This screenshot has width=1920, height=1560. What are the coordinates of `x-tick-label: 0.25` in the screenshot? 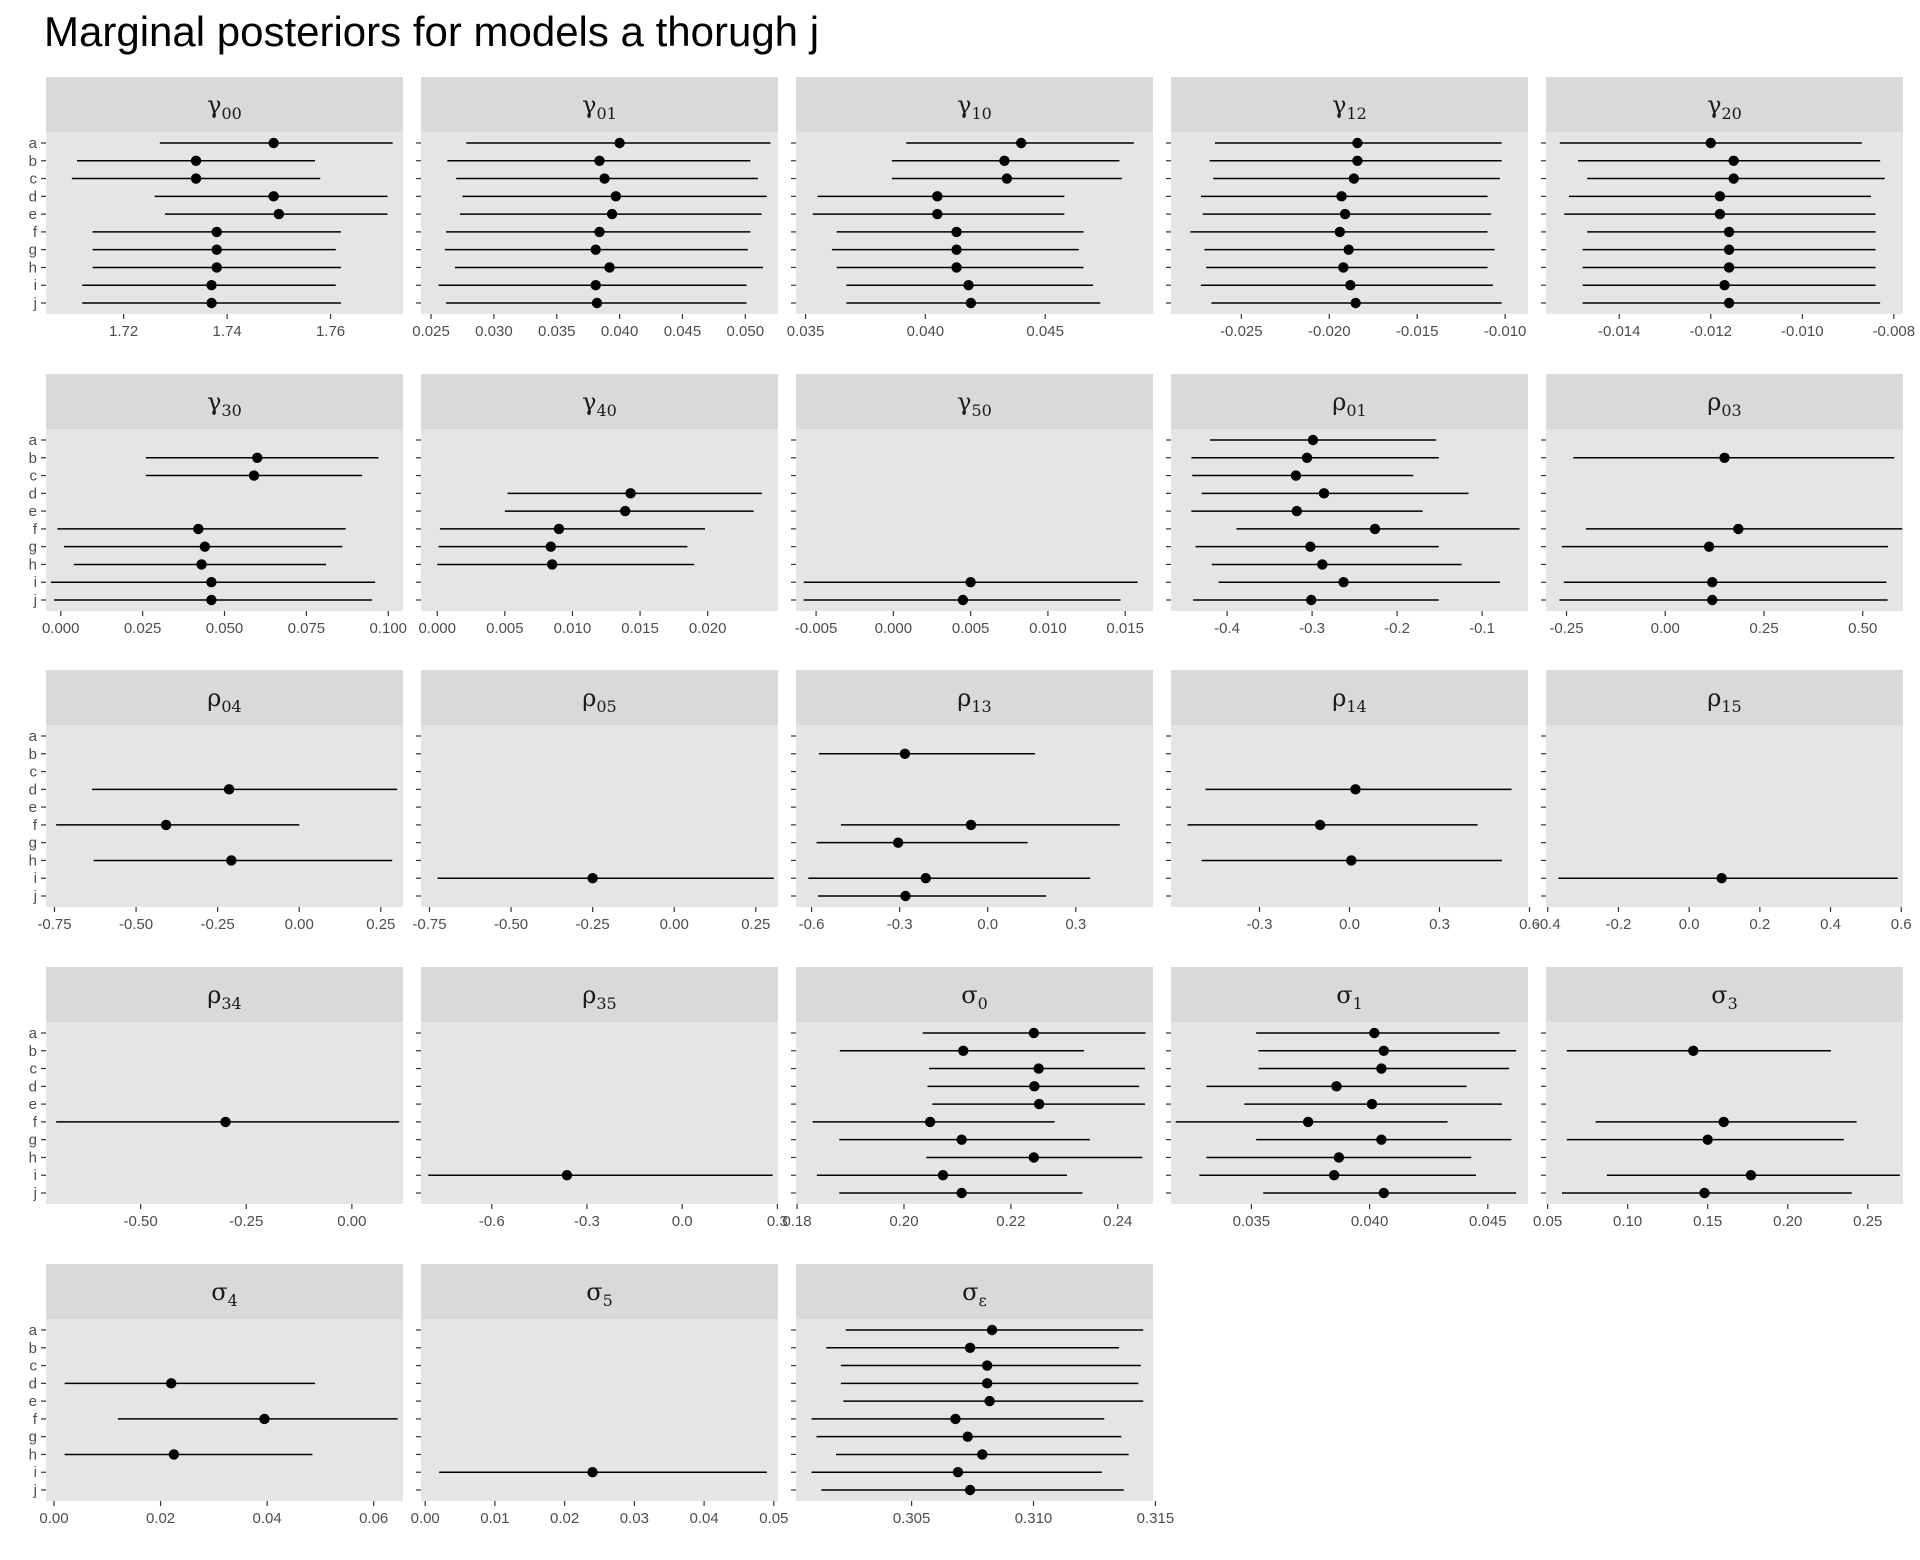 It's located at (380, 924).